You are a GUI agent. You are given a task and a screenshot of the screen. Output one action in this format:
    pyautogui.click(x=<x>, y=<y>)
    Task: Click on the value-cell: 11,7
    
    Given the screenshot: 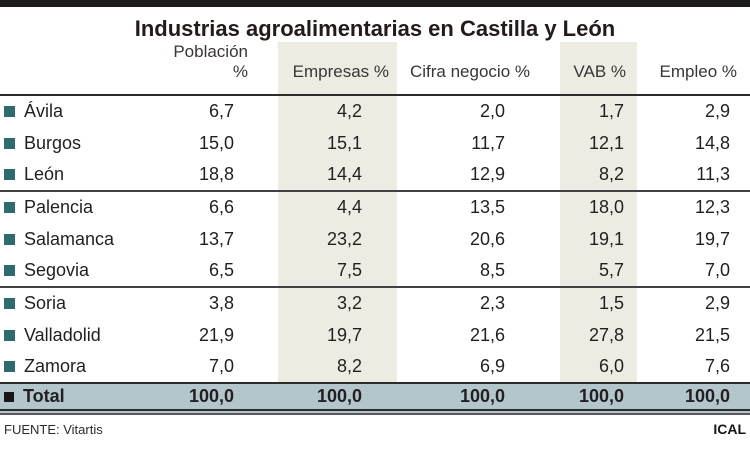 What is the action you would take?
    pyautogui.click(x=488, y=142)
    